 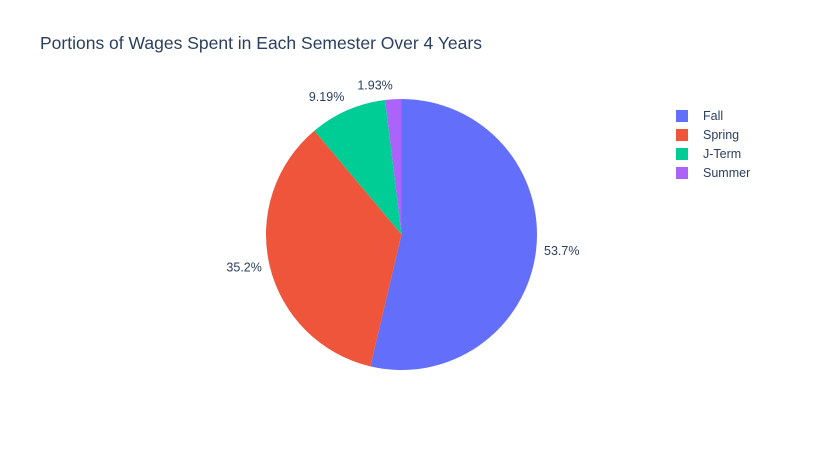 What do you see at coordinates (374, 85) in the screenshot?
I see `slice-percent-label: 1.93%` at bounding box center [374, 85].